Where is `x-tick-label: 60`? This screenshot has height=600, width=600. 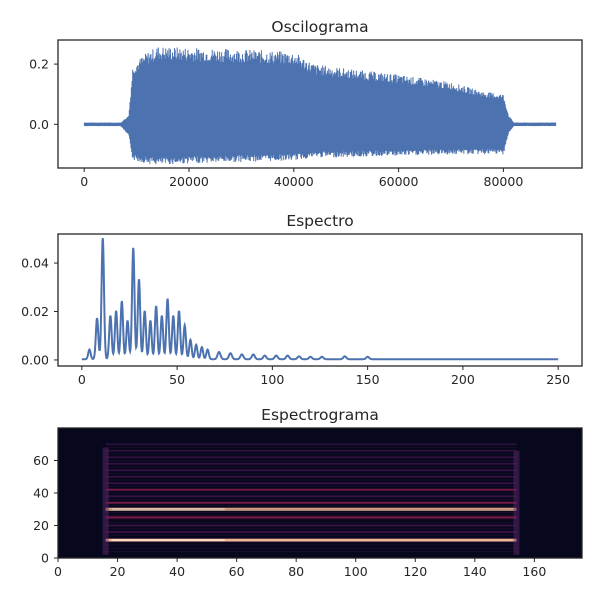
x-tick-label: 60 is located at coordinates (237, 571).